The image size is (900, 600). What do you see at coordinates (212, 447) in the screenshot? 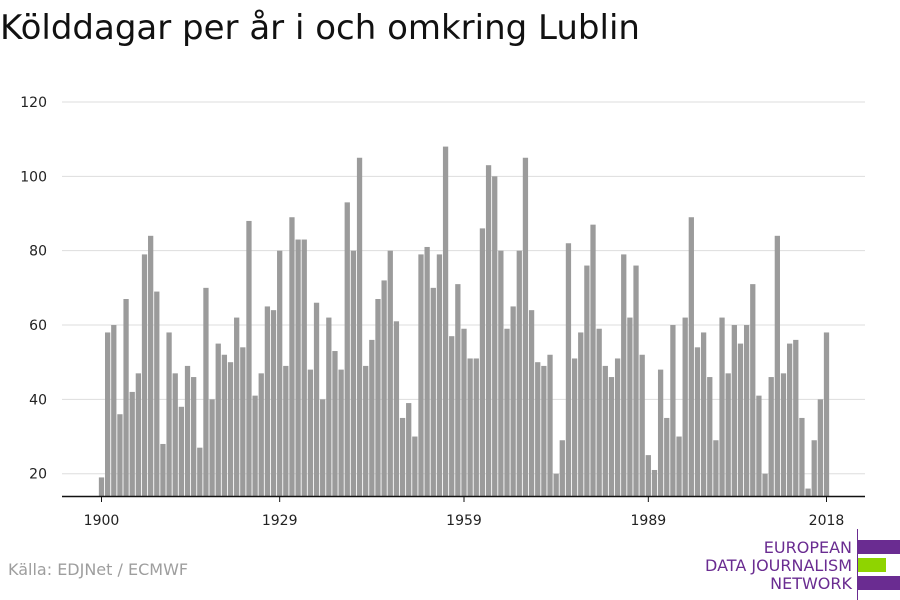
I see `bar-1918` at bounding box center [212, 447].